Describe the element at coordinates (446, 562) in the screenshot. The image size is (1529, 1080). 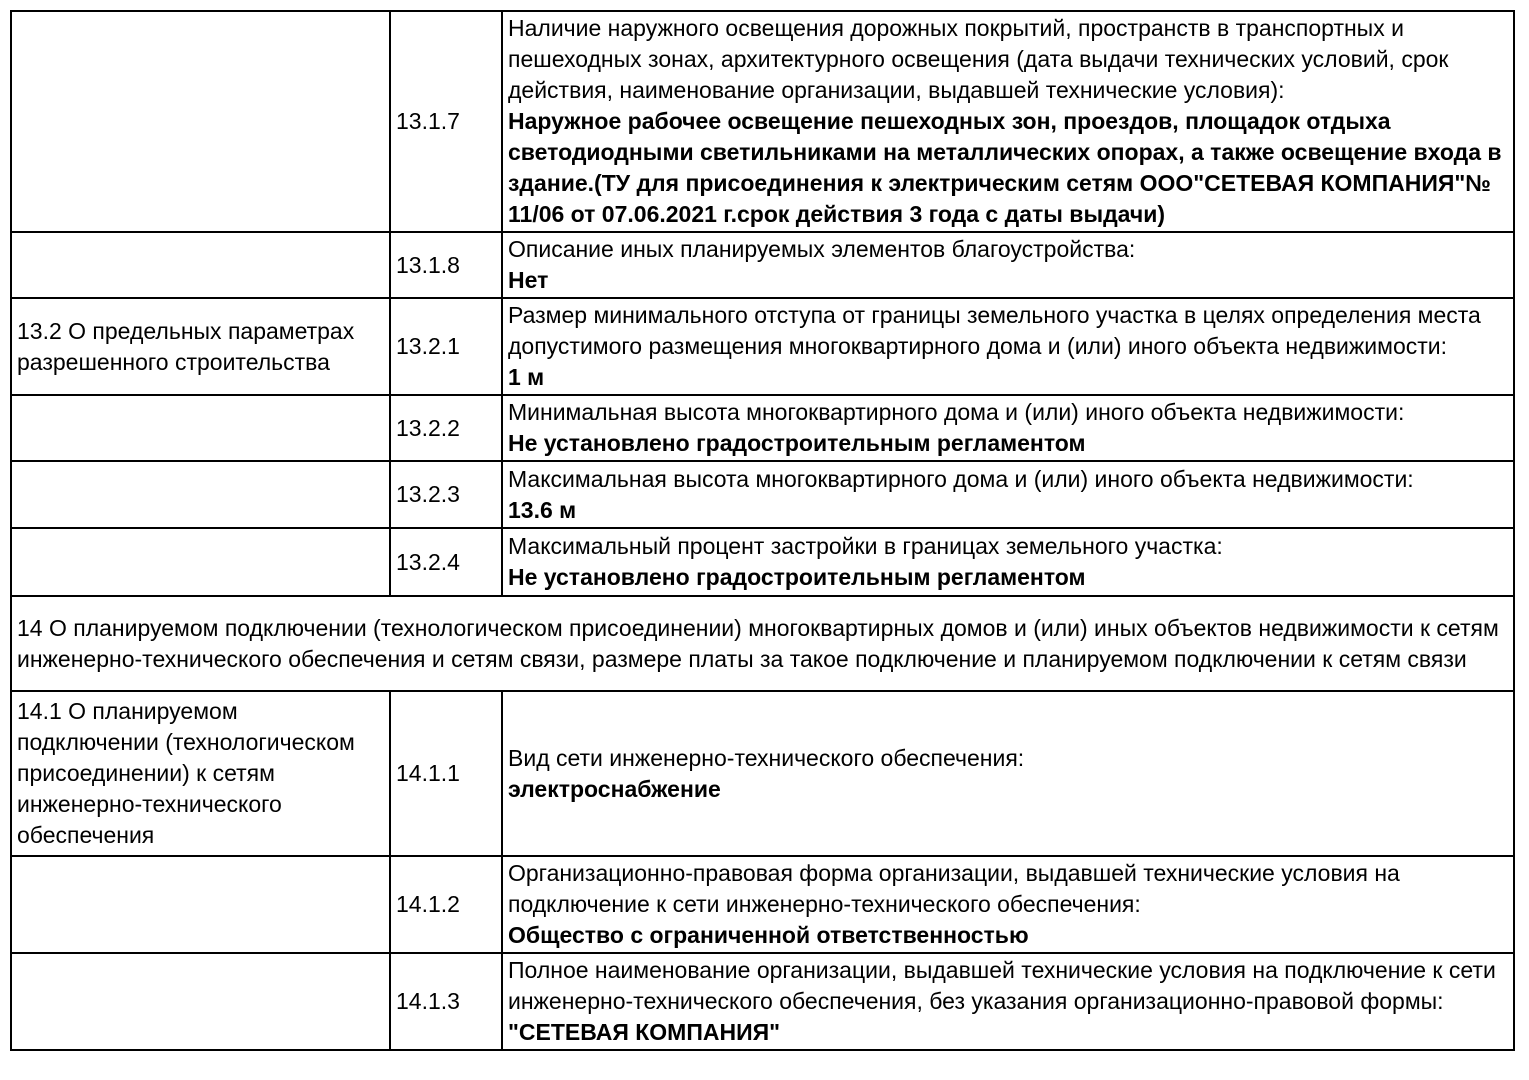
I see `item-number-cell: 13.2.4` at that location.